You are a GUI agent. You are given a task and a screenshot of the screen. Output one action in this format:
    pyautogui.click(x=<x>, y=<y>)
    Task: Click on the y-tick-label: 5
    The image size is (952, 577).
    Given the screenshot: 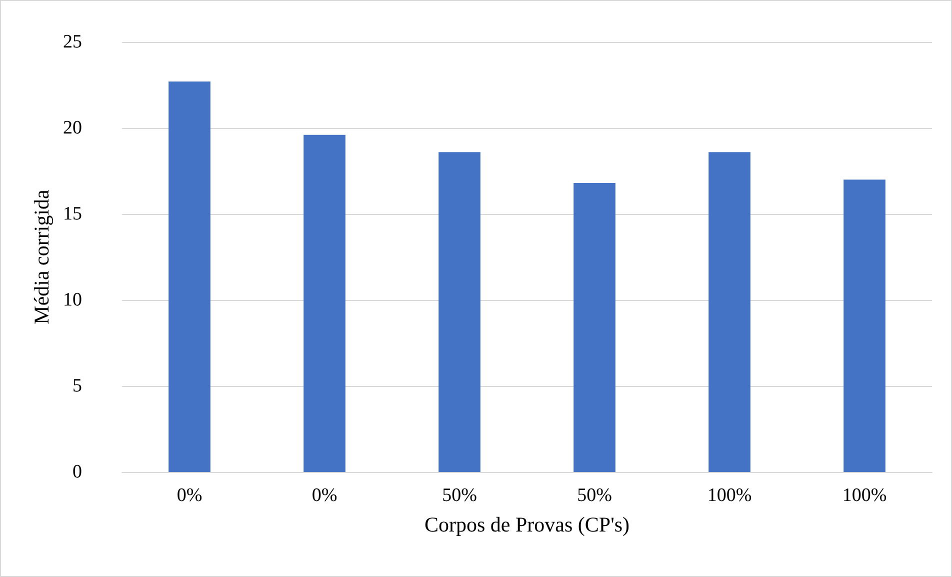 What is the action you would take?
    pyautogui.click(x=77, y=386)
    